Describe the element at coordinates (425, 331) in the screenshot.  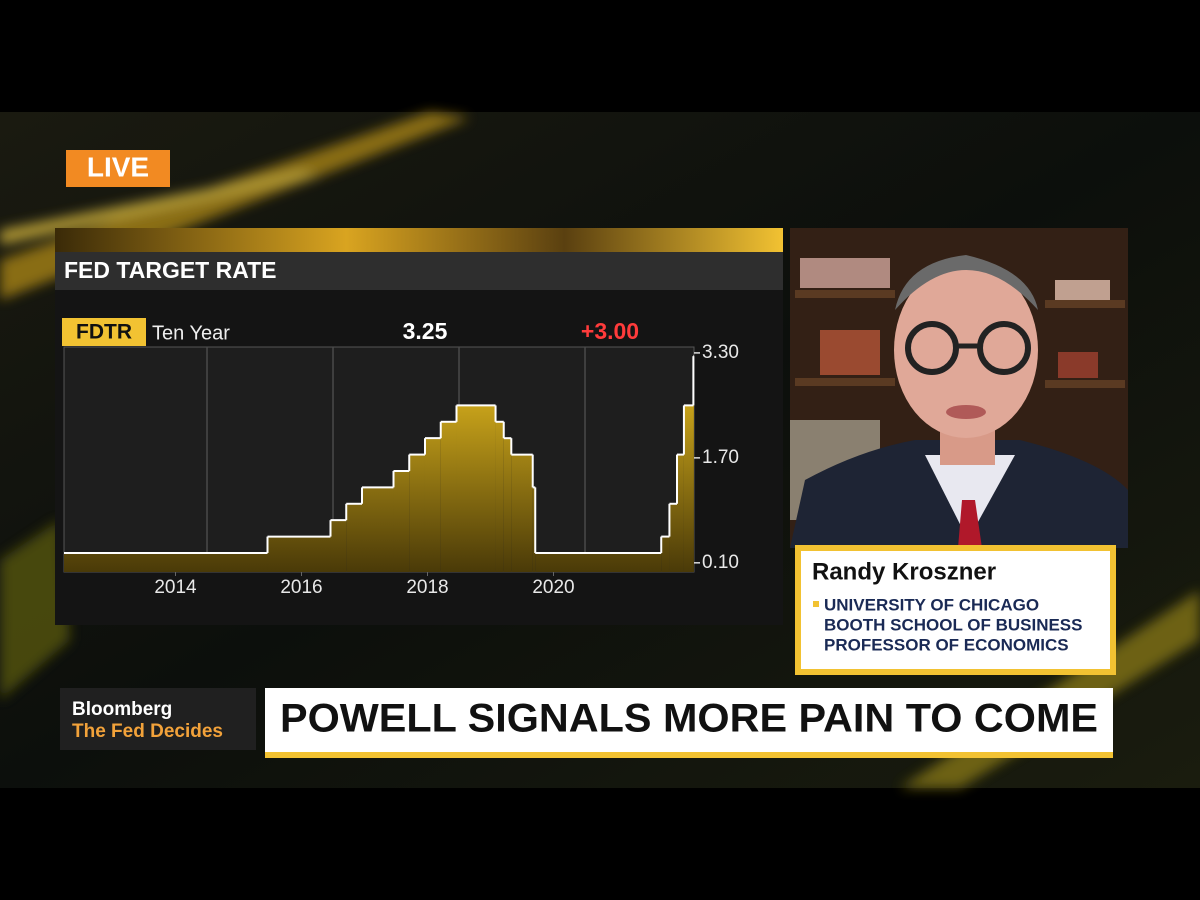
I see `last-value: 3.25` at that location.